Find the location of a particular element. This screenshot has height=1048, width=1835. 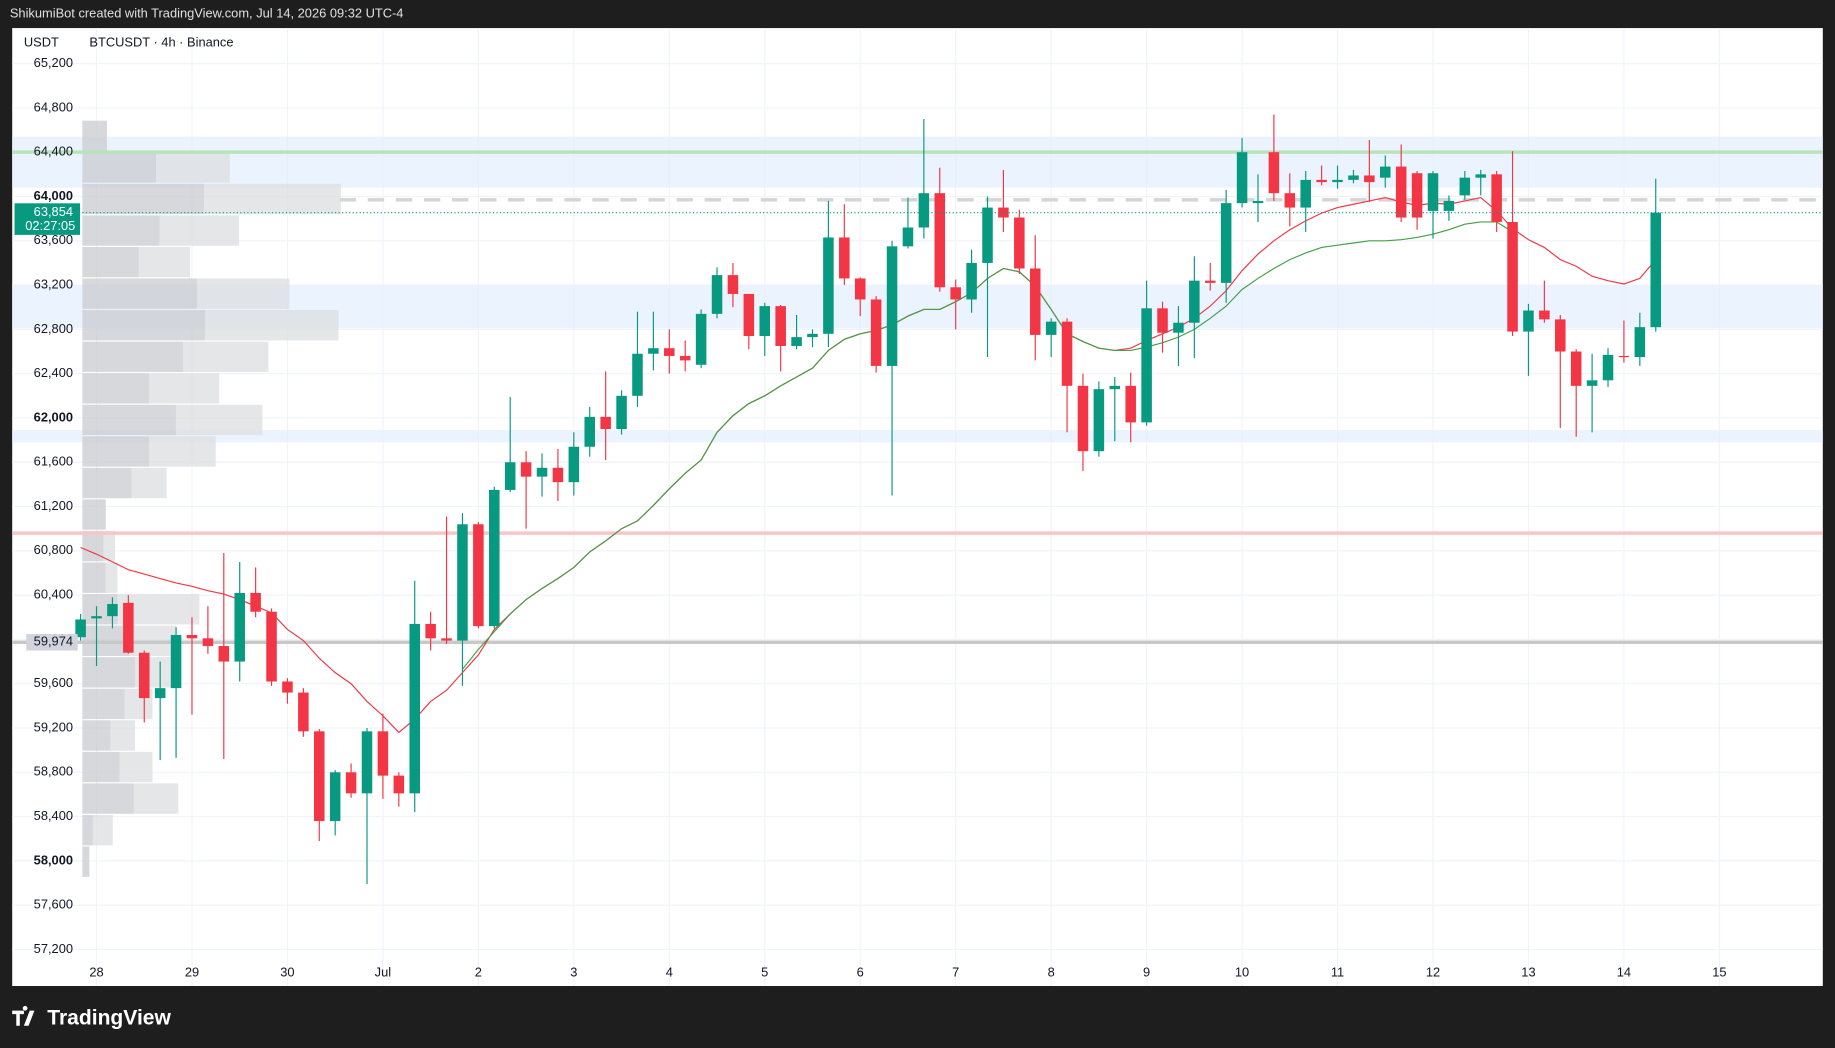

y-tick-label: 62,800 is located at coordinates (53, 328).